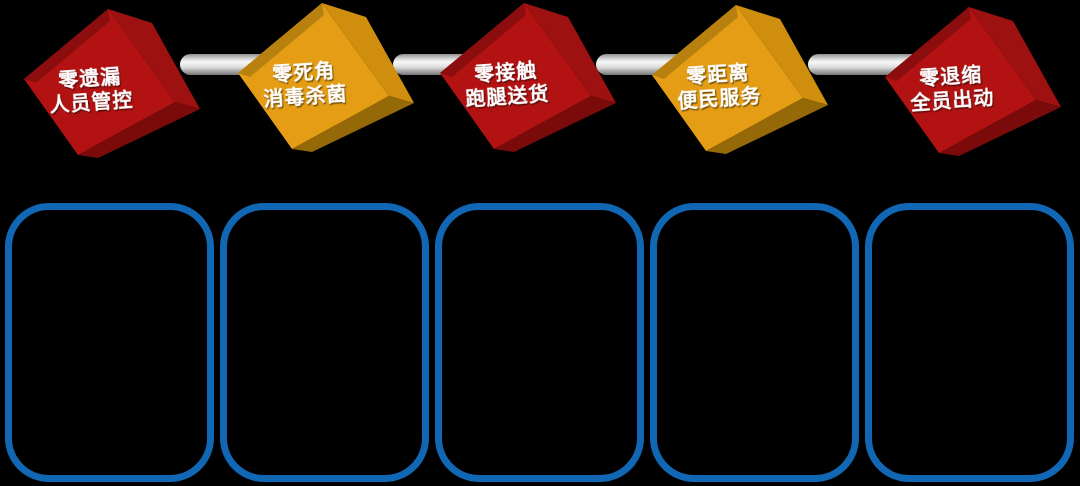  I want to click on cube-2: 零死角 消毒杀菌, so click(326, 77).